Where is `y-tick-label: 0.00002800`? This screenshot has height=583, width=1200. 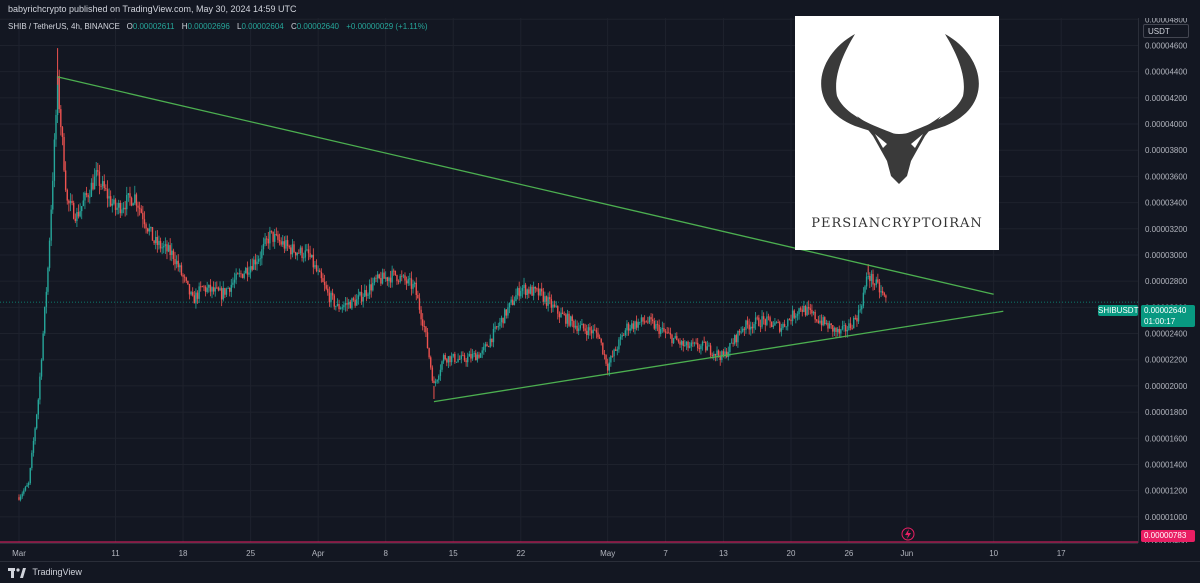 y-tick-label: 0.00002800 is located at coordinates (1166, 281).